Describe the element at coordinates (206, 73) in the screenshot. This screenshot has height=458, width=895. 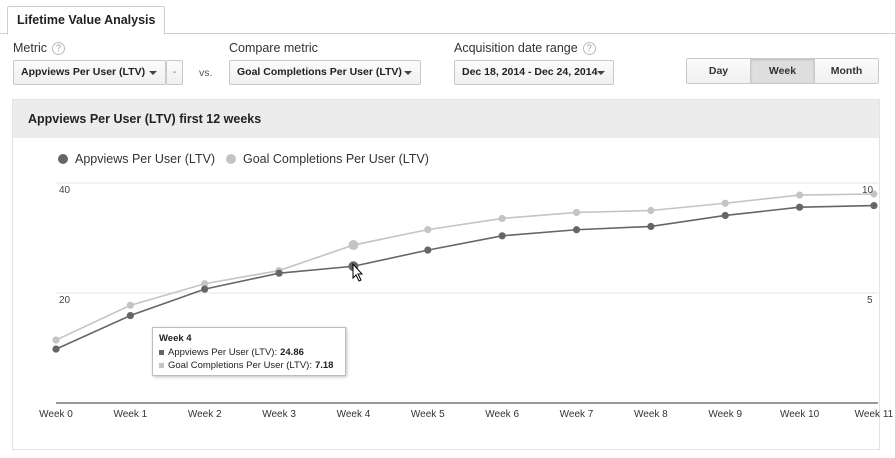
I see `vs-label: vs.` at that location.